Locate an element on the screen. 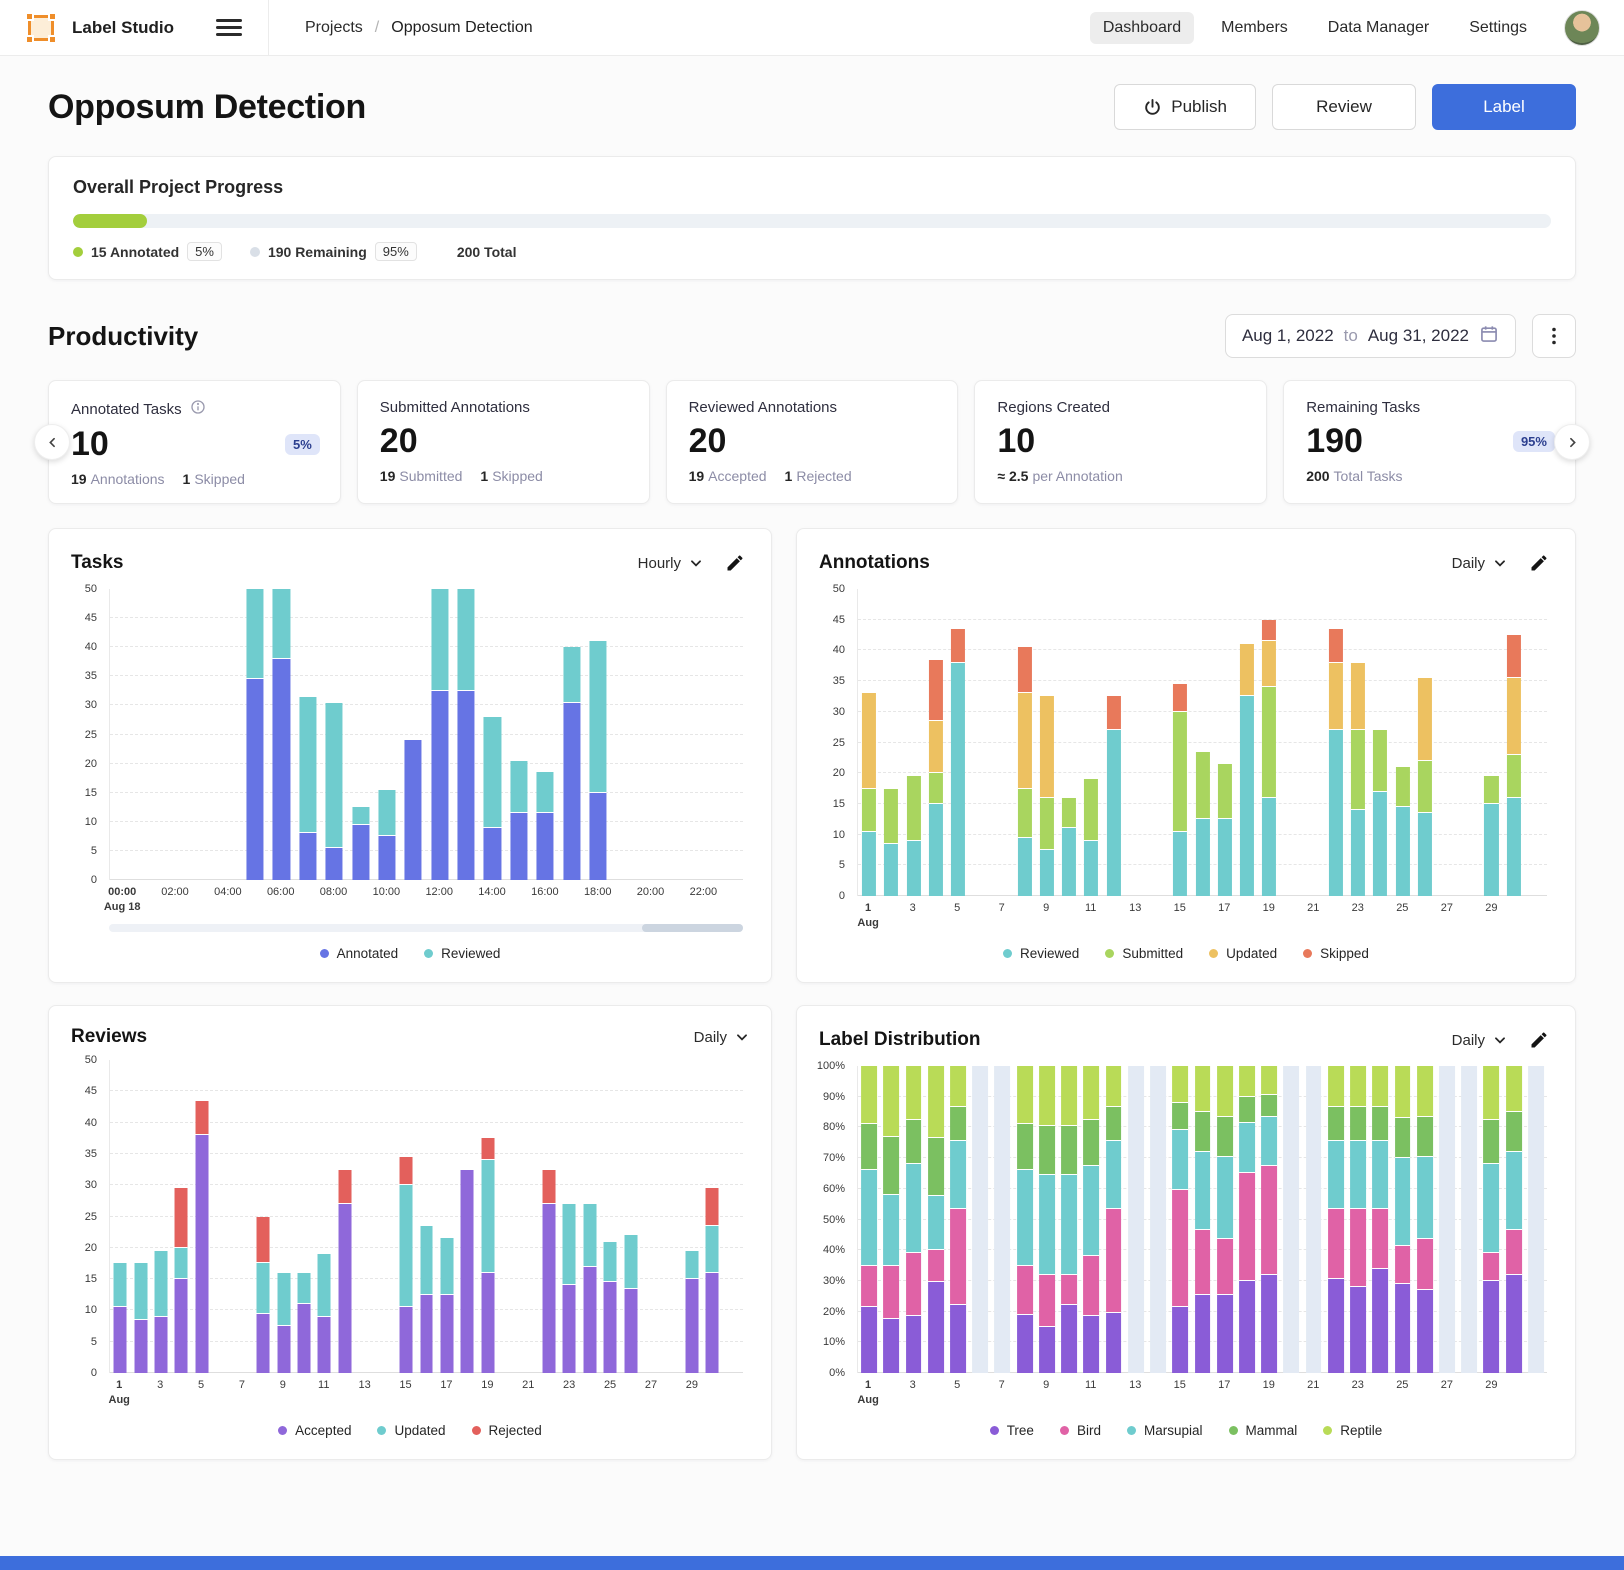  legend-item-rejected: Rejected is located at coordinates (506, 1430).